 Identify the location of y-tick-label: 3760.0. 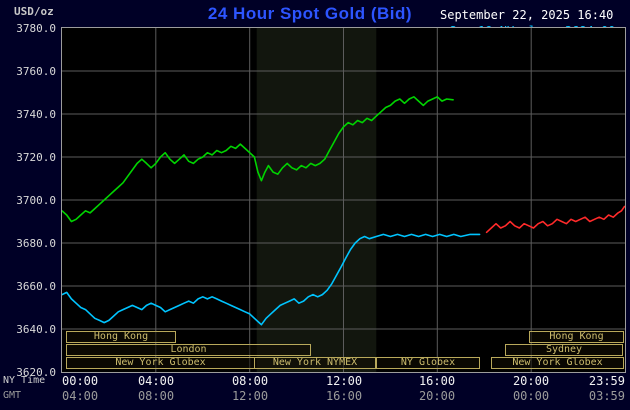
(36, 71).